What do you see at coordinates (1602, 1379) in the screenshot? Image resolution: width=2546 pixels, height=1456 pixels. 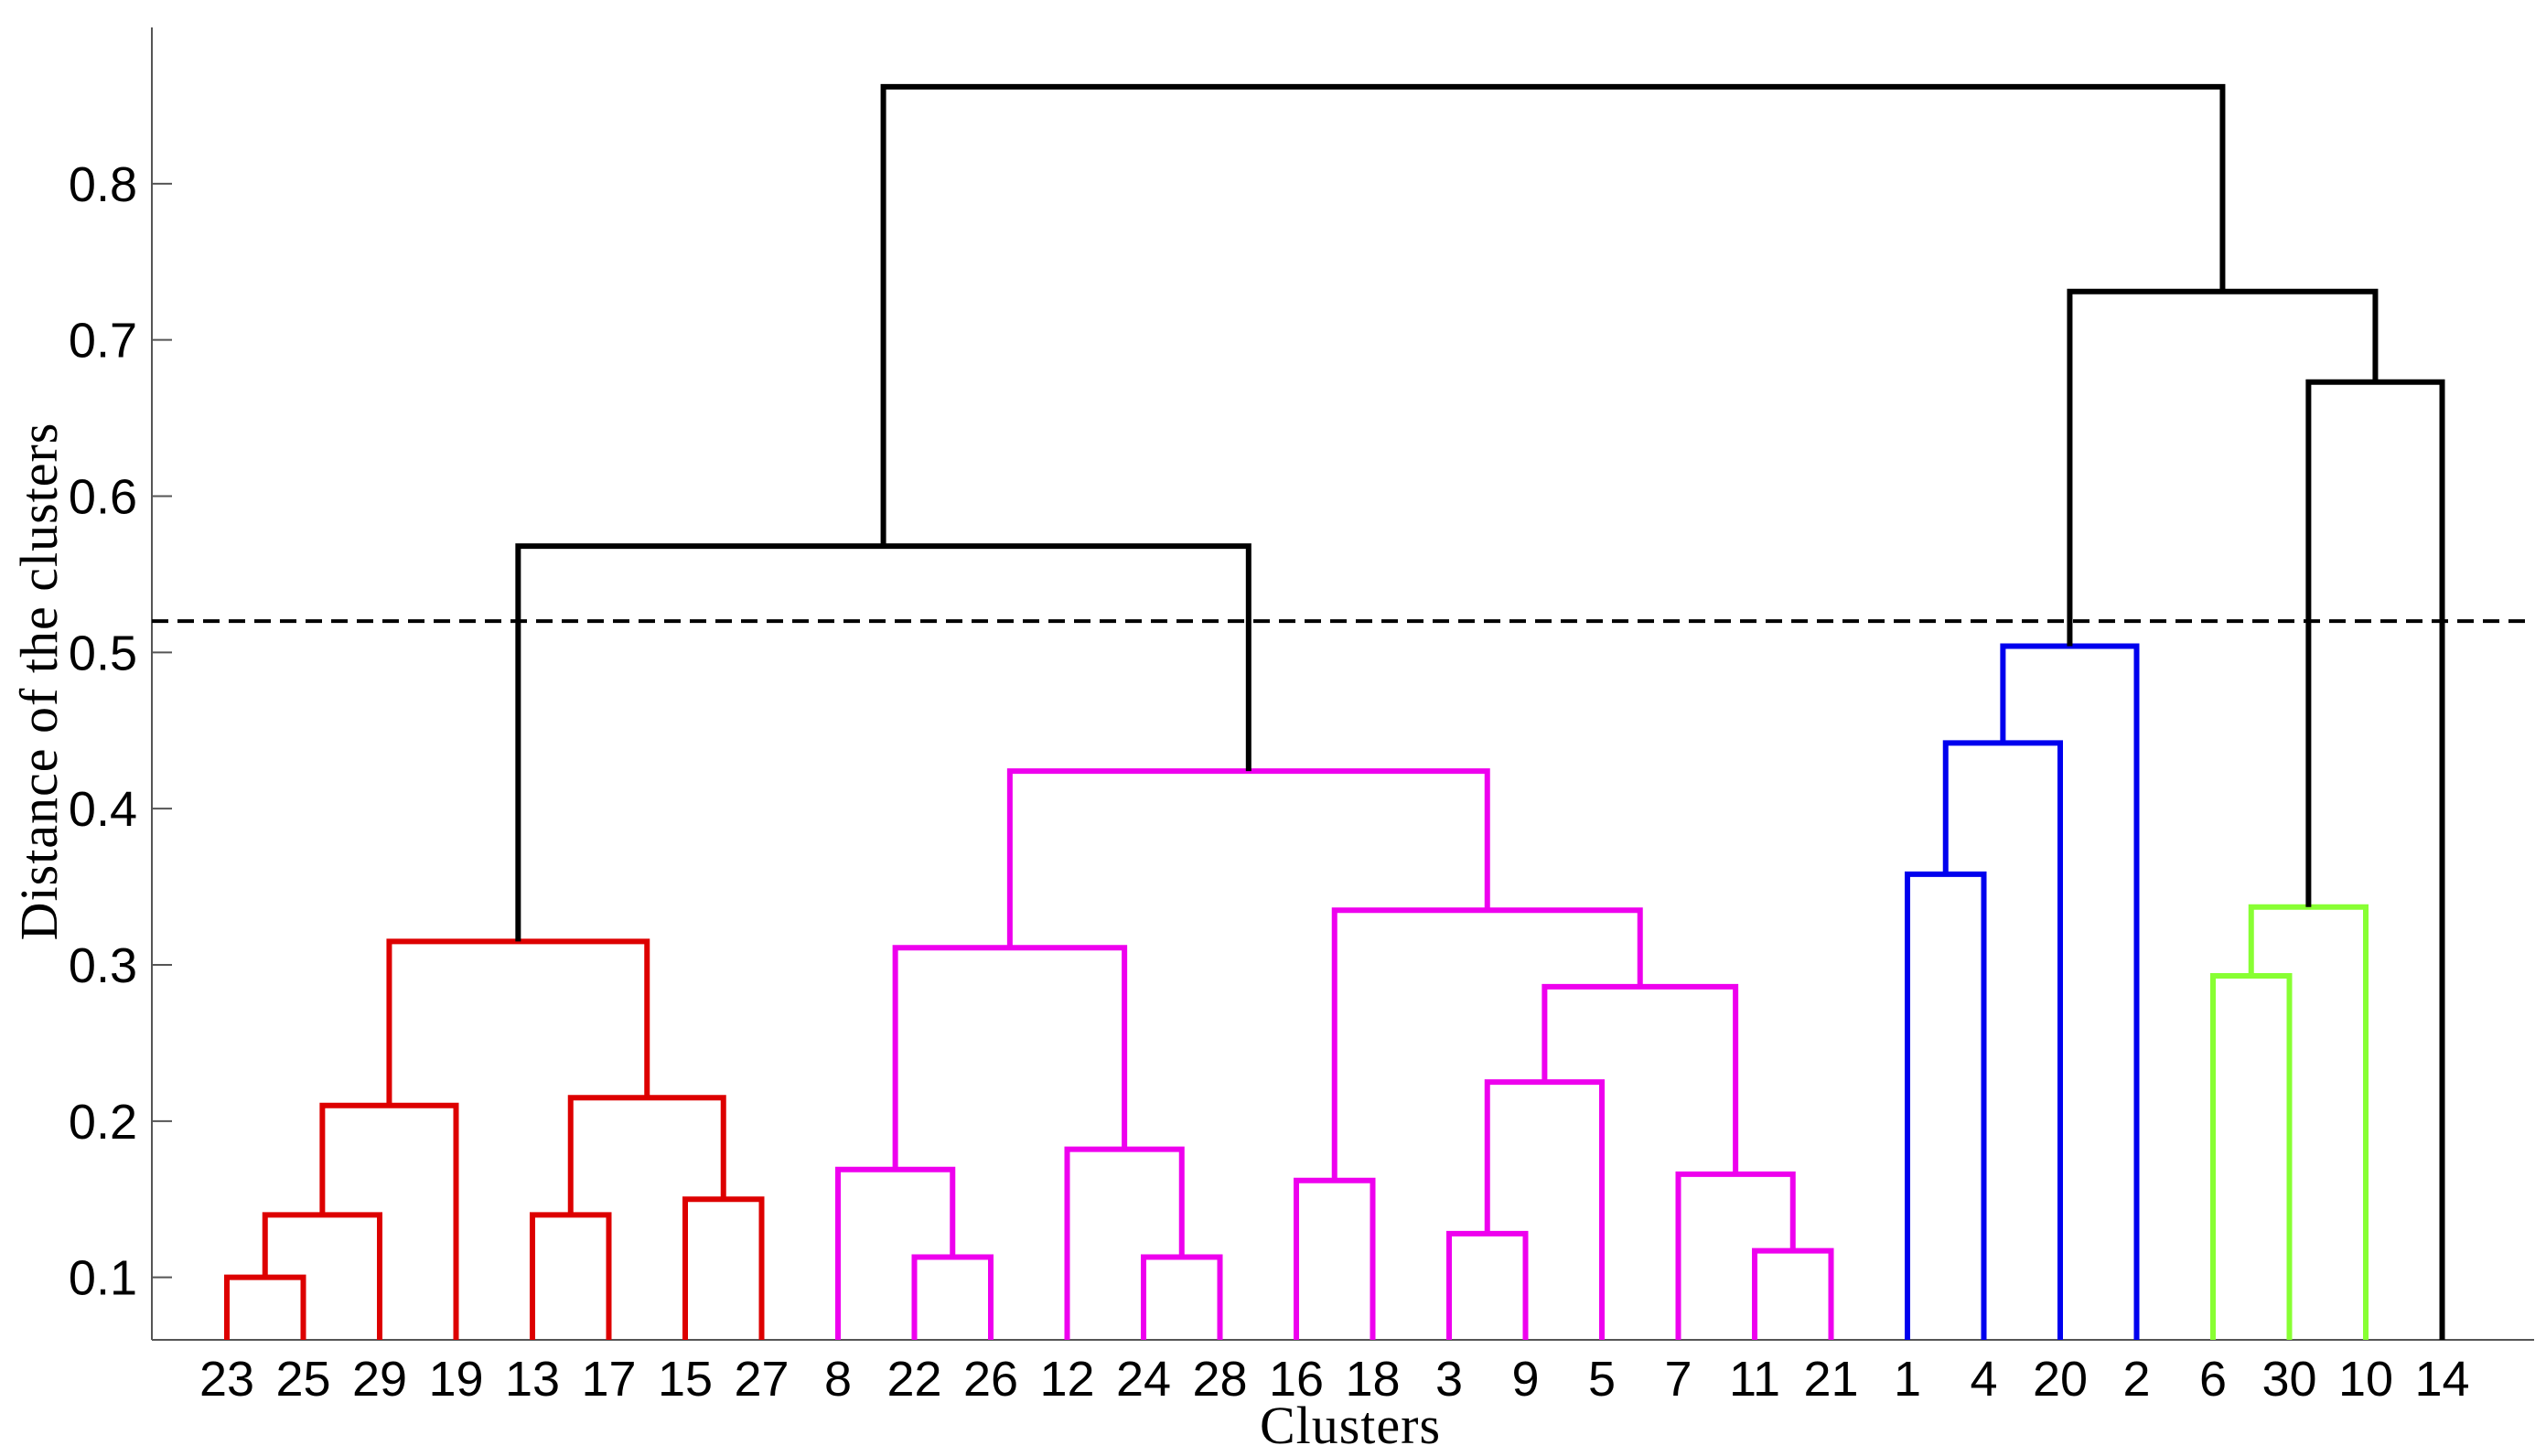 I see `x-tick-label: 5` at bounding box center [1602, 1379].